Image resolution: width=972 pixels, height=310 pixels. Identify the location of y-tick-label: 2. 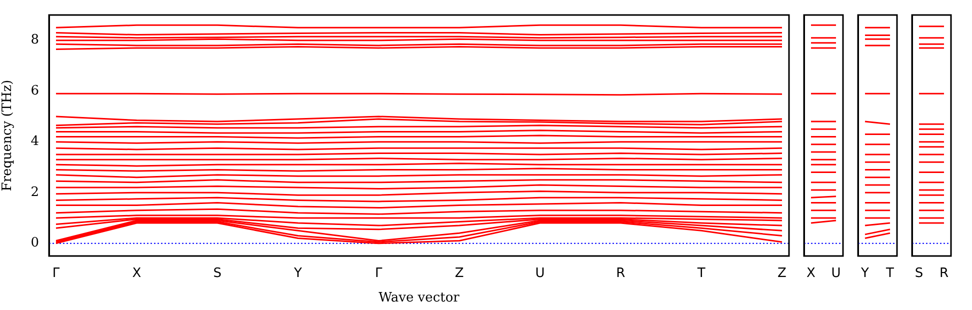
(34, 192).